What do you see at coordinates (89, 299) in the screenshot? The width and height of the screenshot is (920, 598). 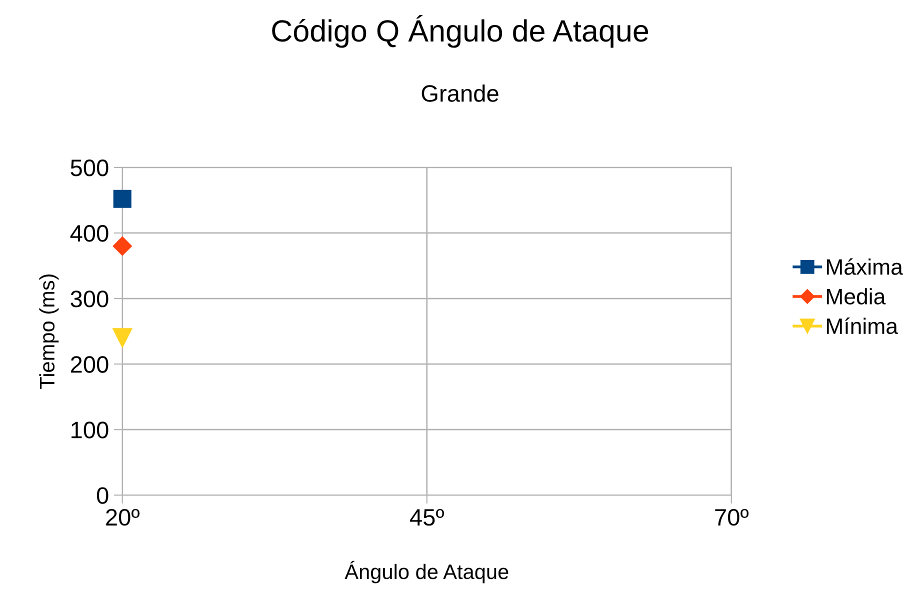 I see `y-tick-label: 300` at bounding box center [89, 299].